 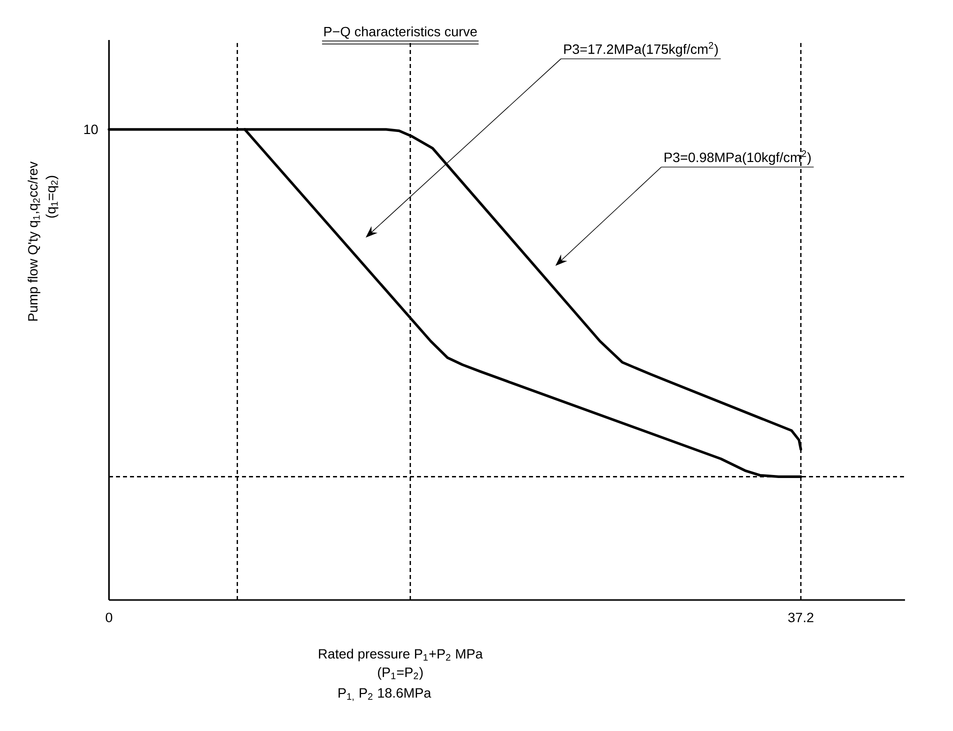 What do you see at coordinates (400, 673) in the screenshot?
I see `text: (P$_{1}$=P$_{2}$)` at bounding box center [400, 673].